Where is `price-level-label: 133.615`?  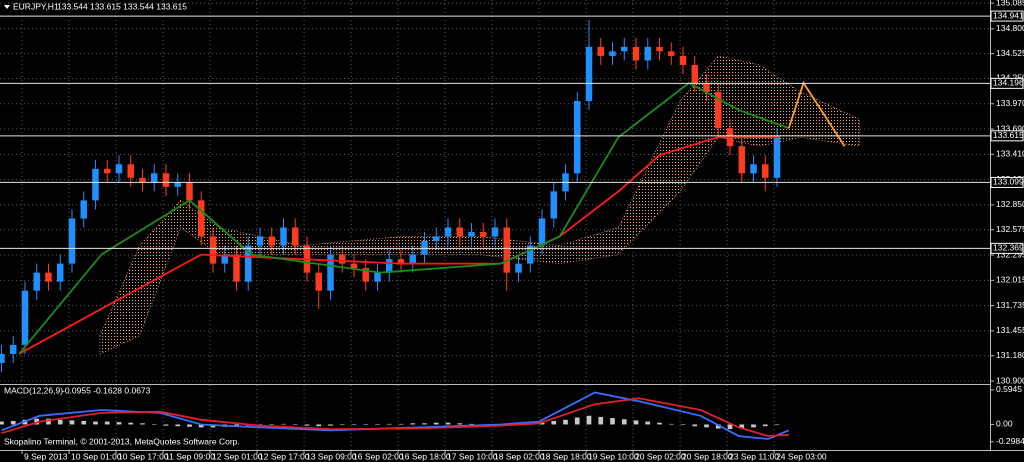 price-level-label: 133.615 is located at coordinates (1008, 135).